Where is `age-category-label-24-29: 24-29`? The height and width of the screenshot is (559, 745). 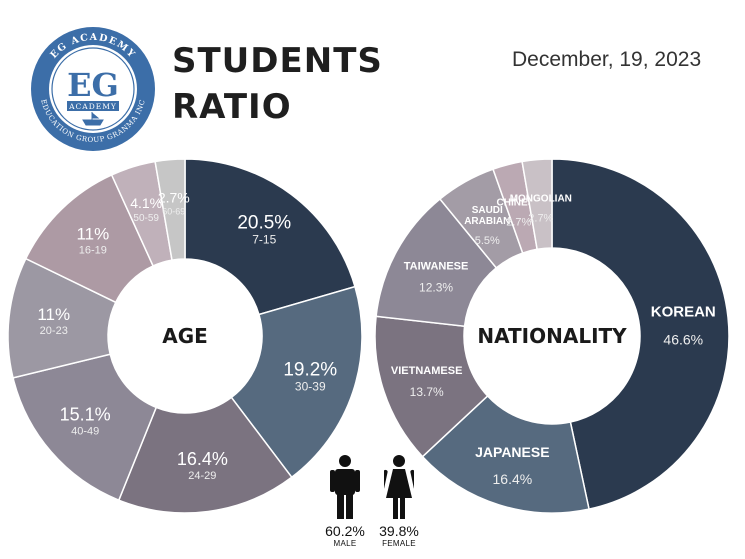
age-category-label-24-29: 24-29 is located at coordinates (202, 476).